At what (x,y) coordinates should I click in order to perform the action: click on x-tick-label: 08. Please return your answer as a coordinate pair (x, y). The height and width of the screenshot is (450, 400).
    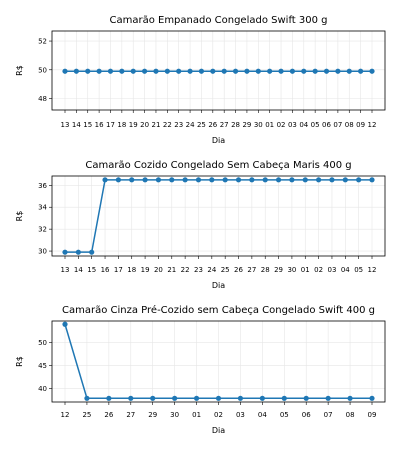
    Looking at the image, I should click on (350, 415).